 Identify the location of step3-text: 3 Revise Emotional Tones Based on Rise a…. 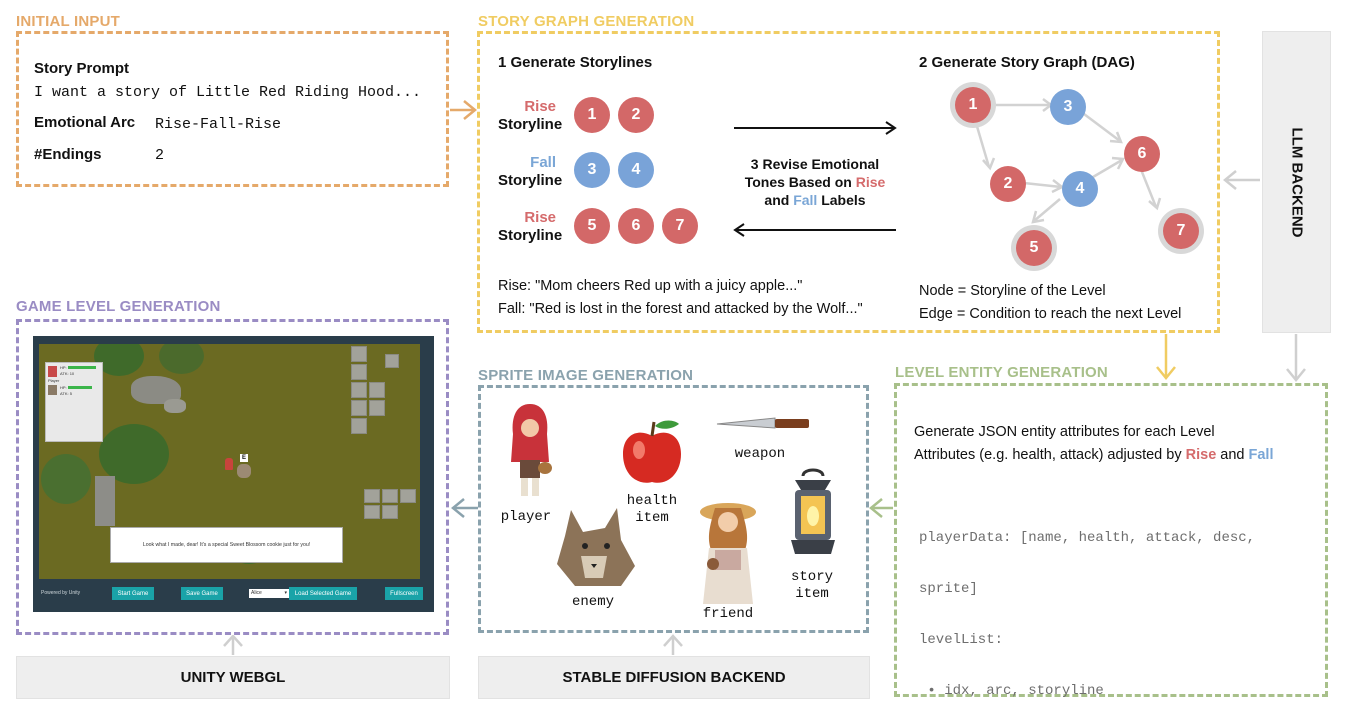
(815, 182).